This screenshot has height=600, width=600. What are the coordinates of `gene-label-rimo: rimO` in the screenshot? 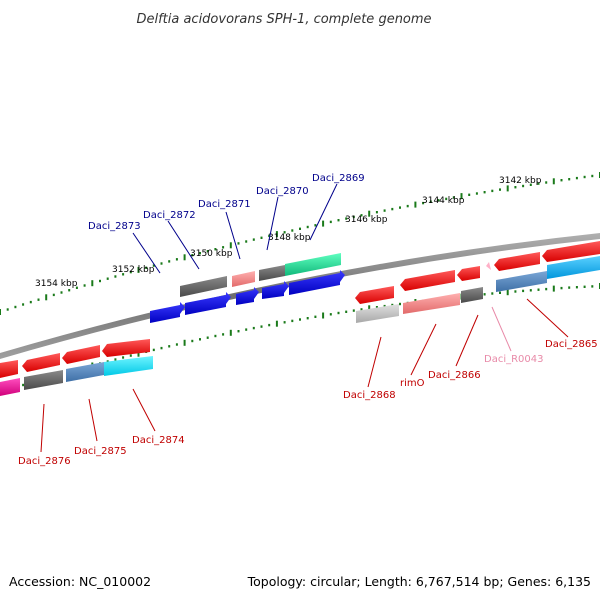 It's located at (412, 383).